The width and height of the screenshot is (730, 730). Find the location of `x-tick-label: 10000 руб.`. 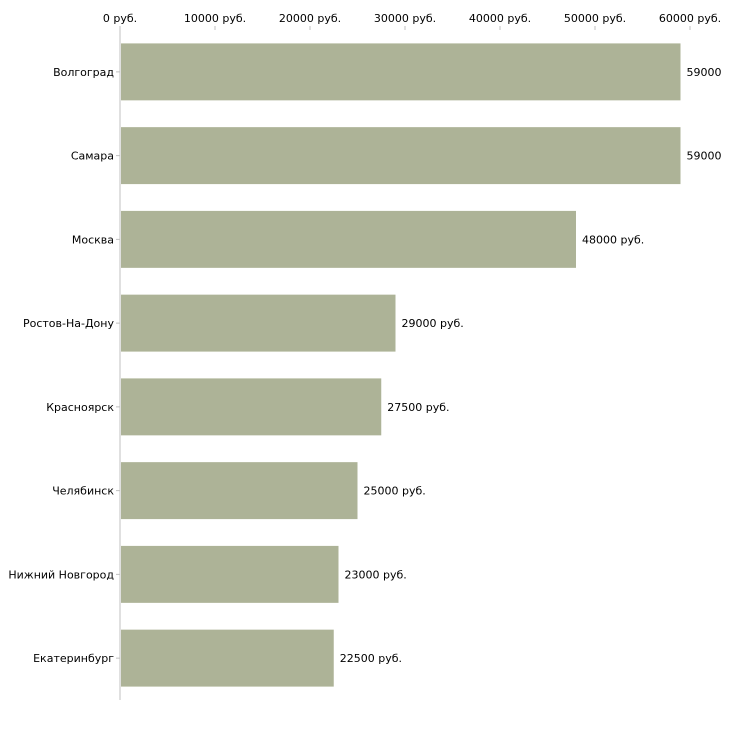

x-tick-label: 10000 руб. is located at coordinates (215, 18).